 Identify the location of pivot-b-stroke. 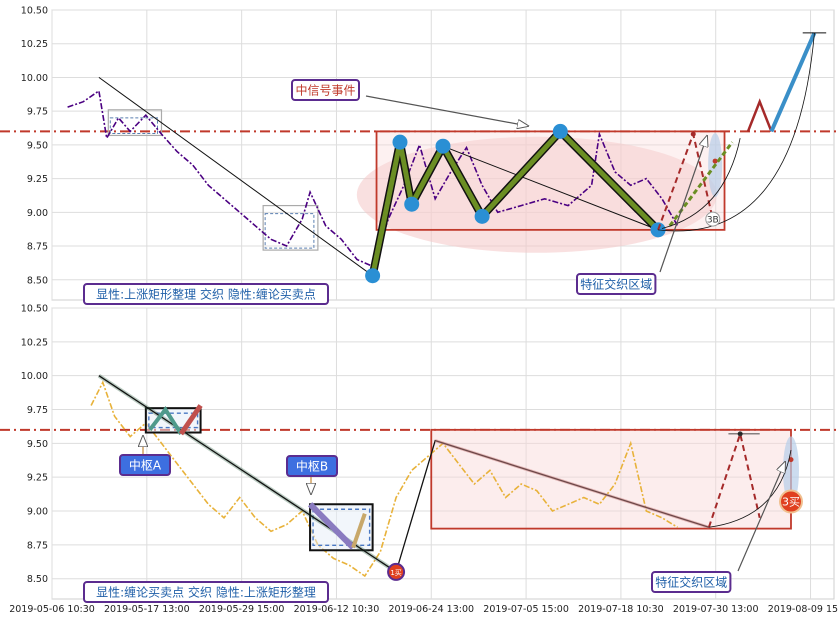
(331, 526).